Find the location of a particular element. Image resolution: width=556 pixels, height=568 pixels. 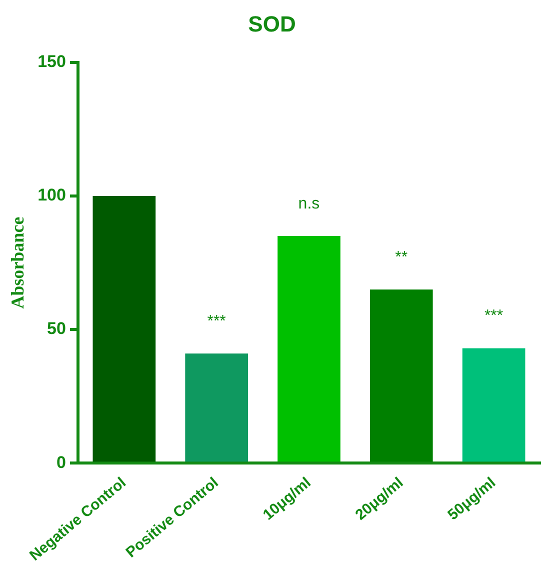

y-tick-label: 50 is located at coordinates (56, 328).